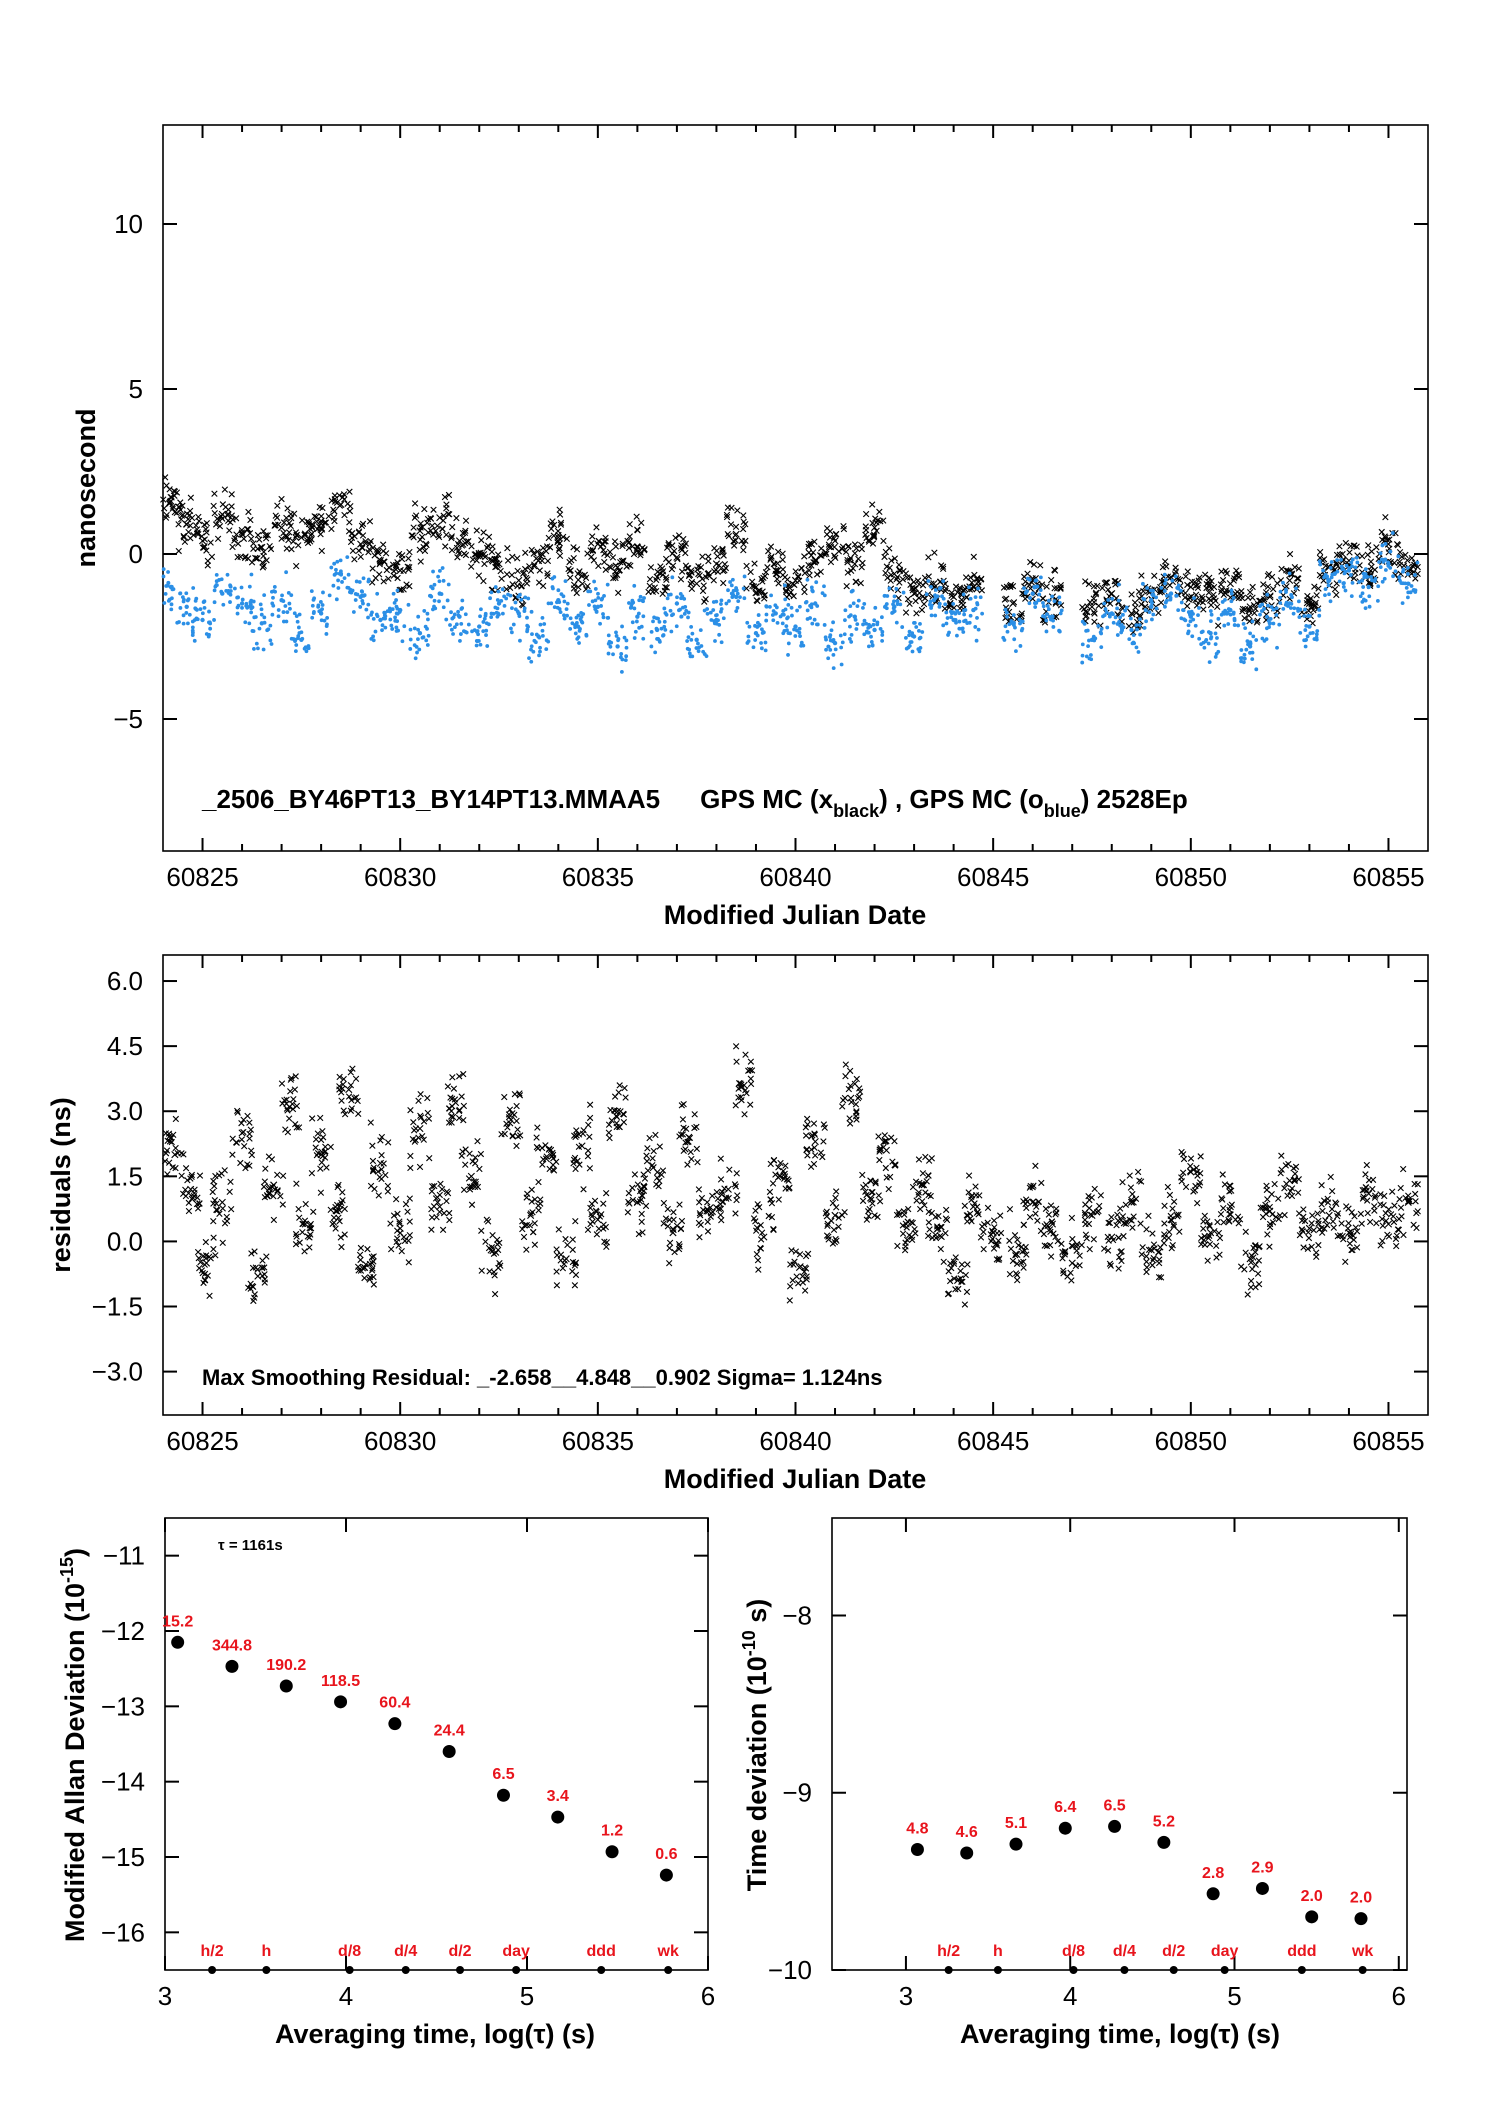 The image size is (1488, 2105). I want to click on annotation-series-text: GPS MC (x, so click(766, 799).